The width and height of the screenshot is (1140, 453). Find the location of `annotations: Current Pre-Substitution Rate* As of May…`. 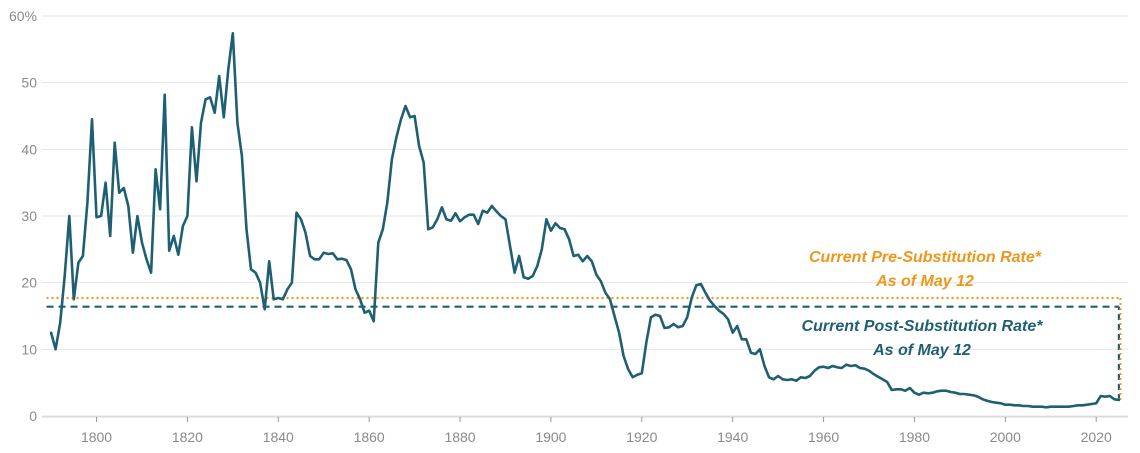

annotations: Current Pre-Substitution Rate* As of May… is located at coordinates (923, 304).